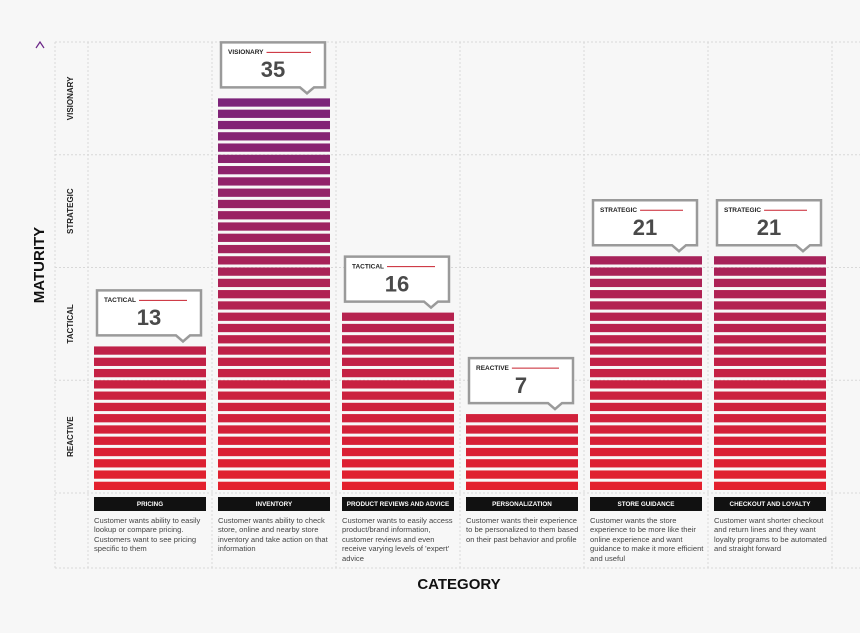  I want to click on x-tick-label: PERSONALIZATION, so click(522, 504).